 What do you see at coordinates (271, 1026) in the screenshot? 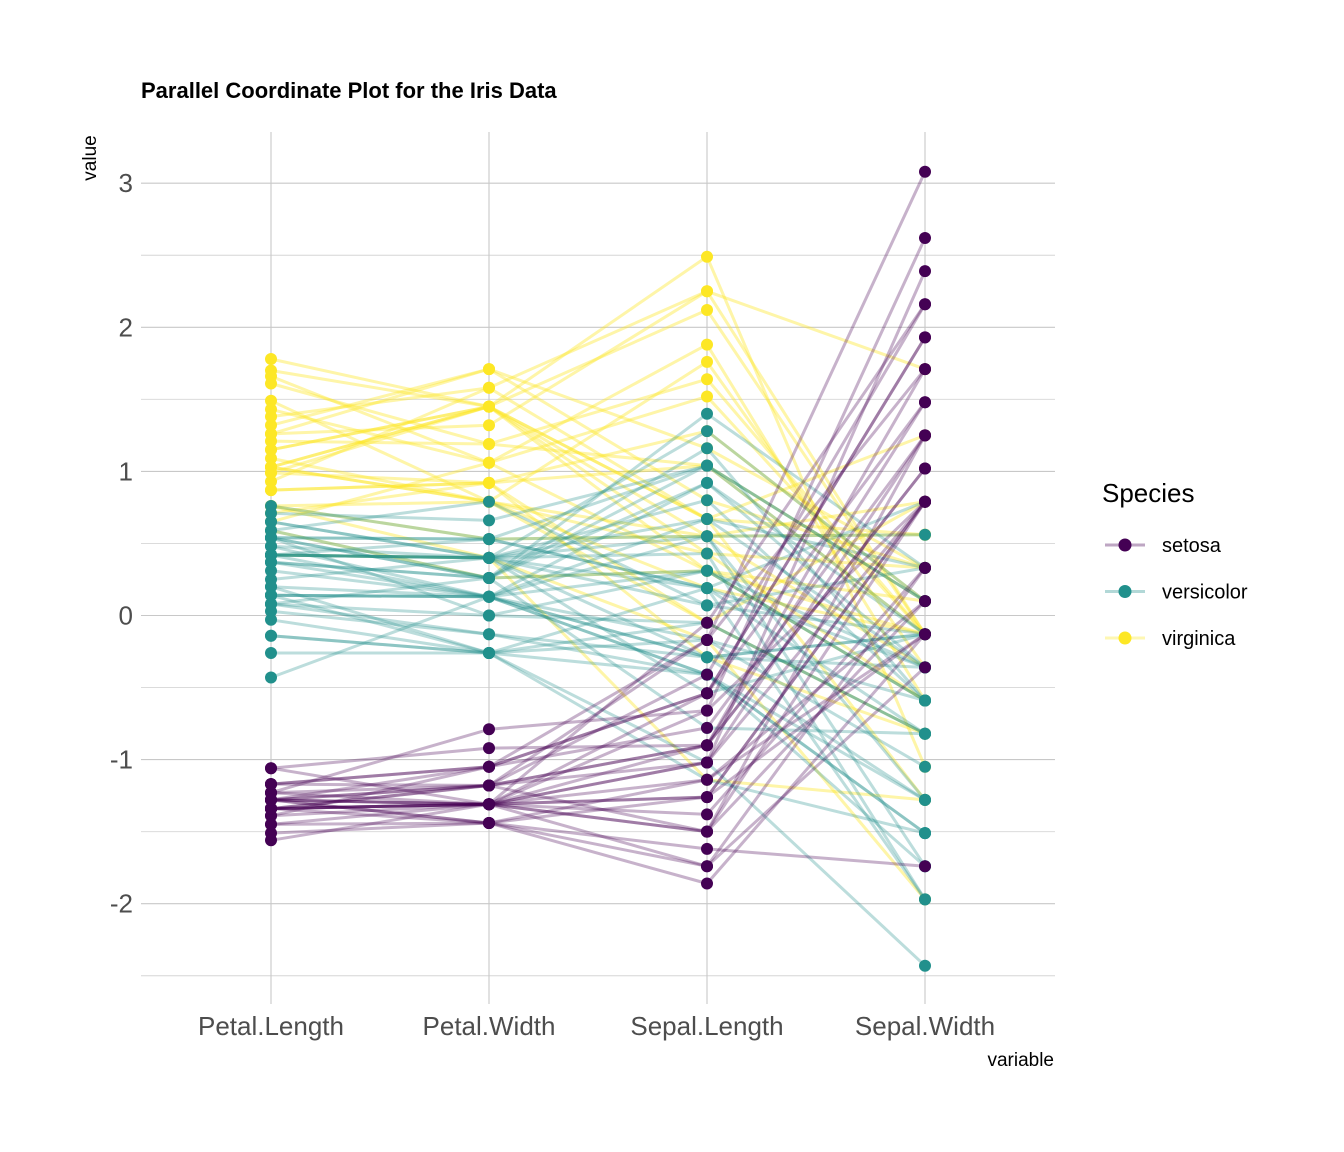
I see `x-tick-label: Petal.Length` at bounding box center [271, 1026].